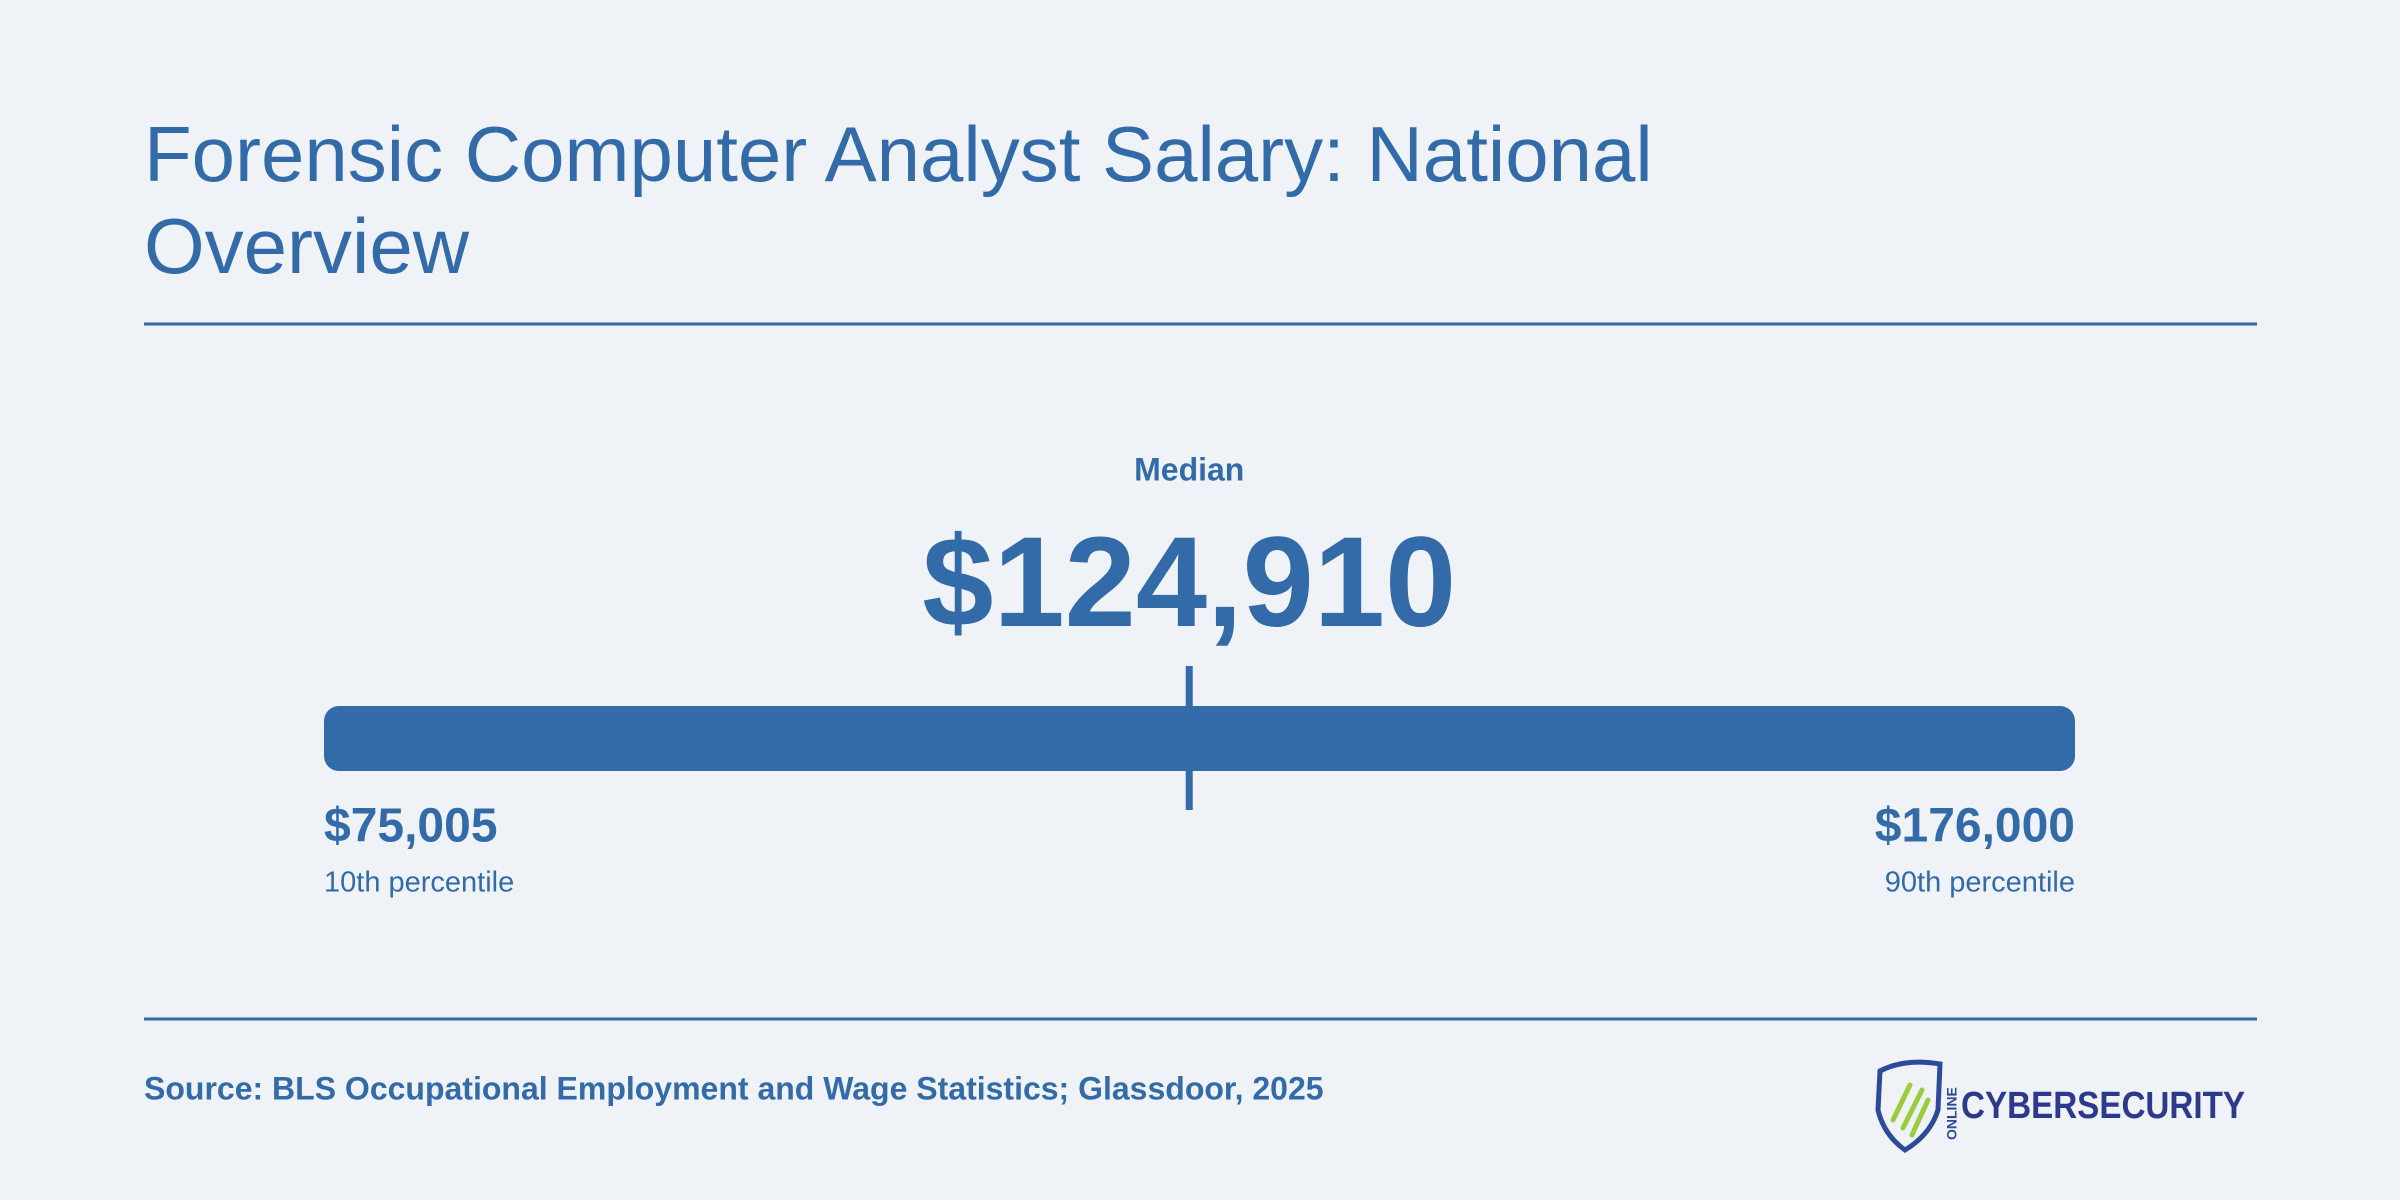  What do you see at coordinates (411, 826) in the screenshot?
I see `low-value: $75,005` at bounding box center [411, 826].